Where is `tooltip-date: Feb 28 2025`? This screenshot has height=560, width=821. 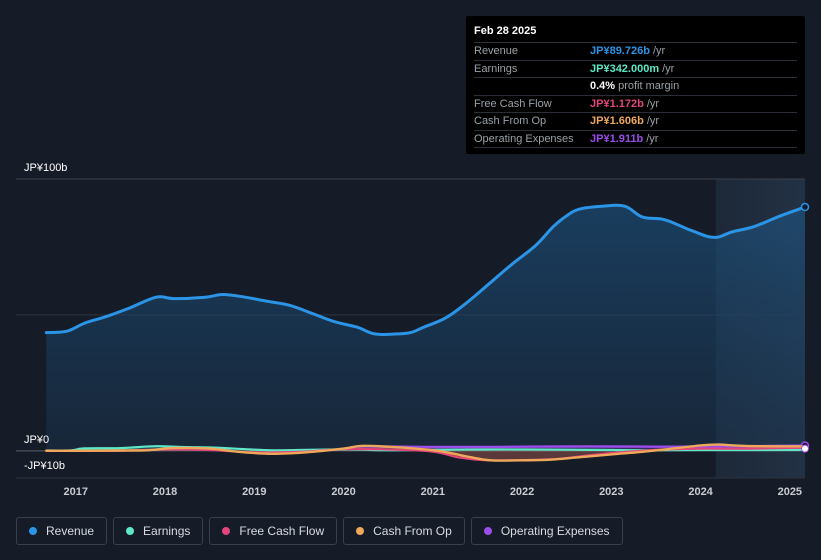
tooltip-date: Feb 28 2025 is located at coordinates (635, 32).